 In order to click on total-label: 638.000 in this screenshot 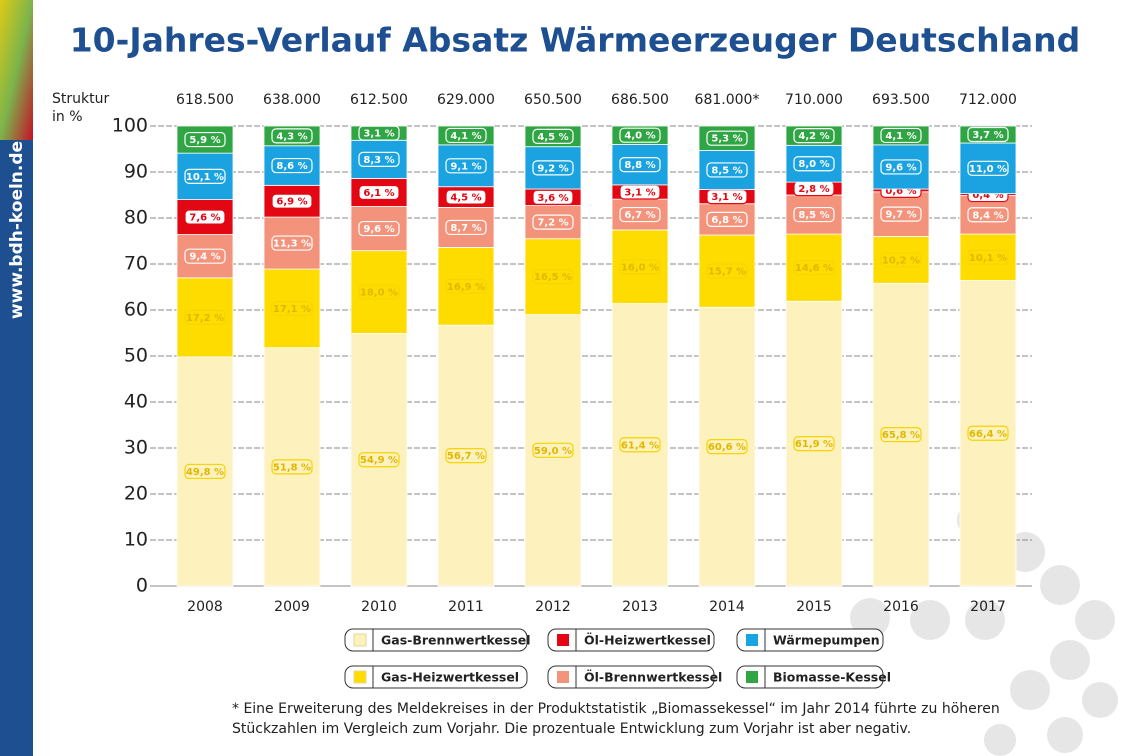, I will do `click(292, 100)`.